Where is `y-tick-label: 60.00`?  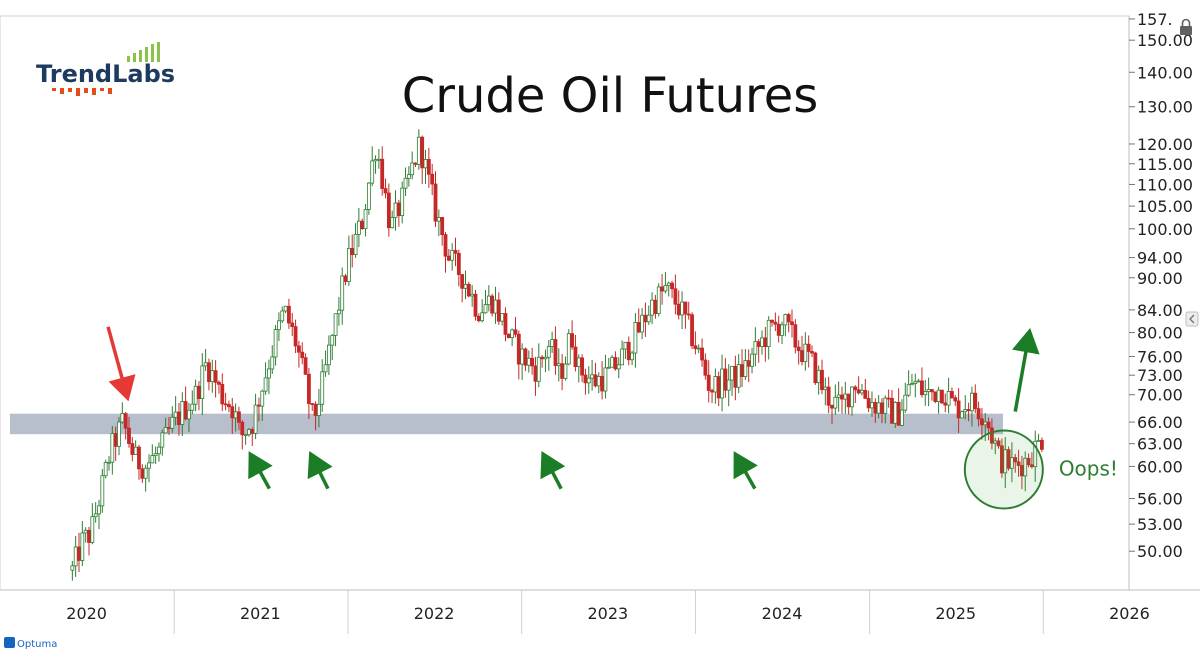 y-tick-label: 60.00 is located at coordinates (1160, 466).